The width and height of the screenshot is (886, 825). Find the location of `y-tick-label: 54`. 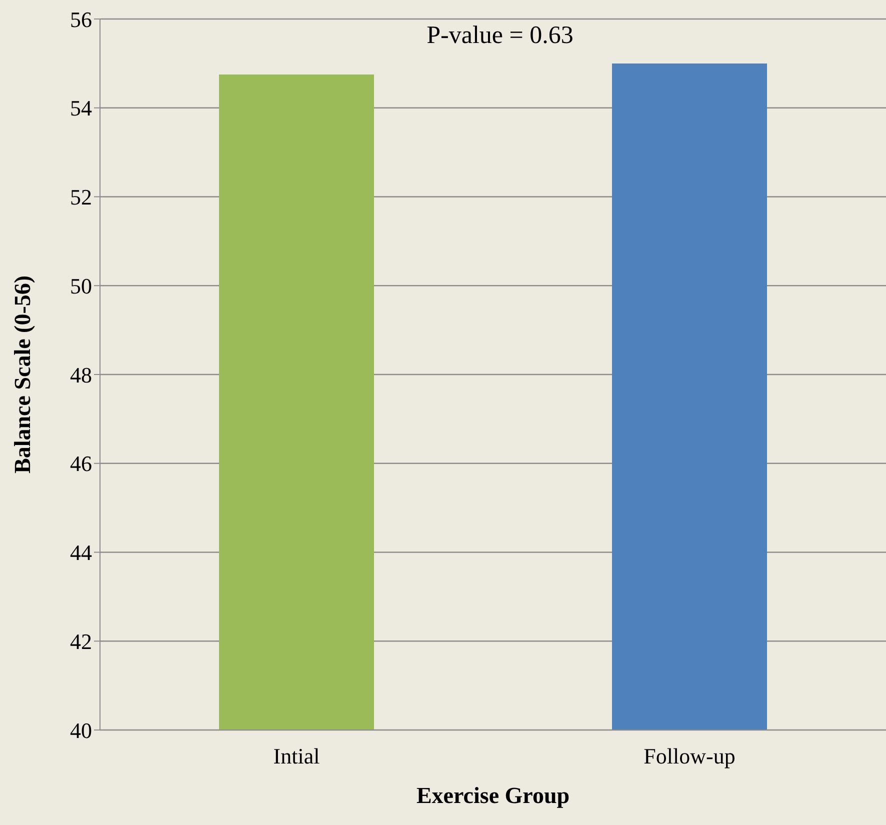

y-tick-label: 54 is located at coordinates (81, 108).